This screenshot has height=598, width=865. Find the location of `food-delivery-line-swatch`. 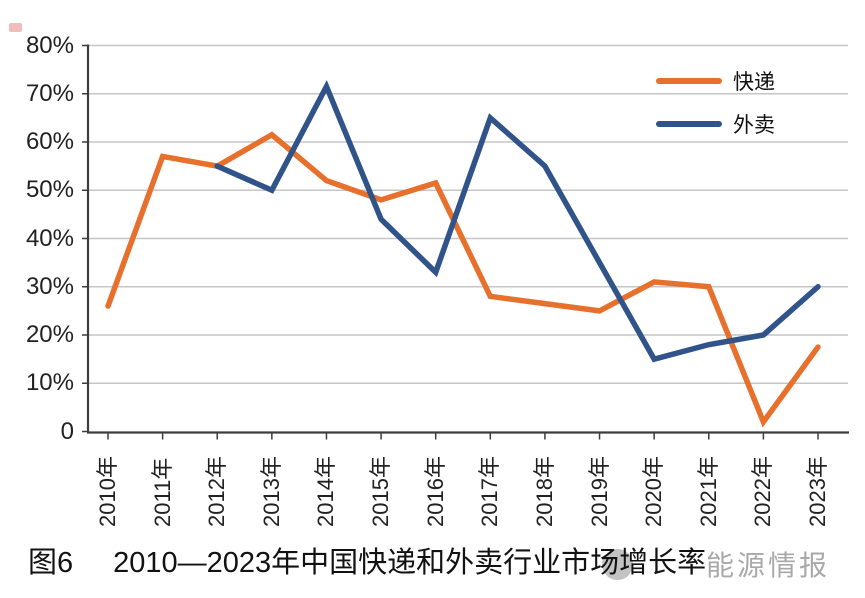

food-delivery-line-swatch is located at coordinates (689, 123).